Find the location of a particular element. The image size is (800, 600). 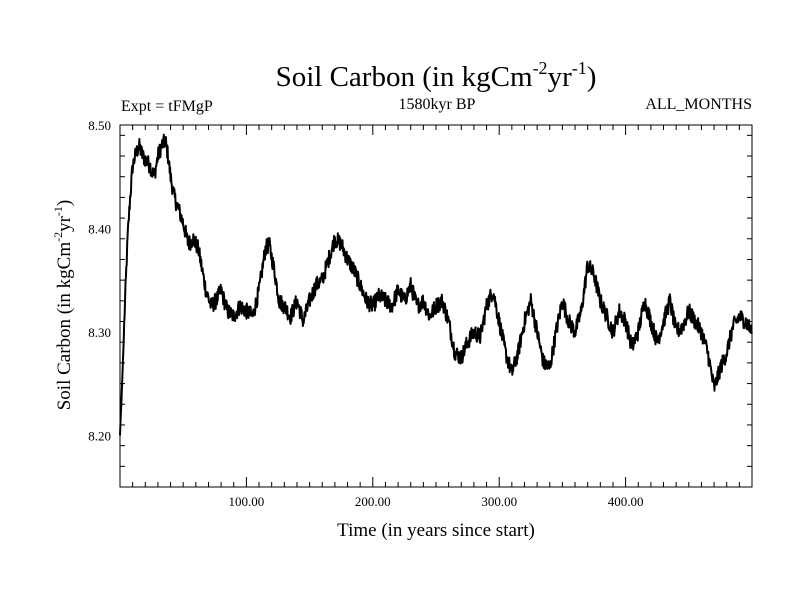

subtitle-center: 1580kyr BP is located at coordinates (437, 104).